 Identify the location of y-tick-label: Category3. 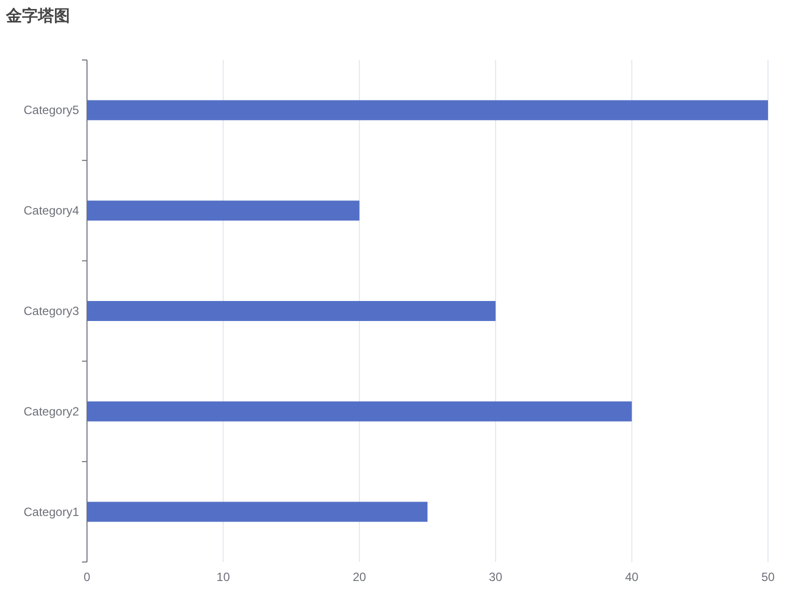
(52, 311).